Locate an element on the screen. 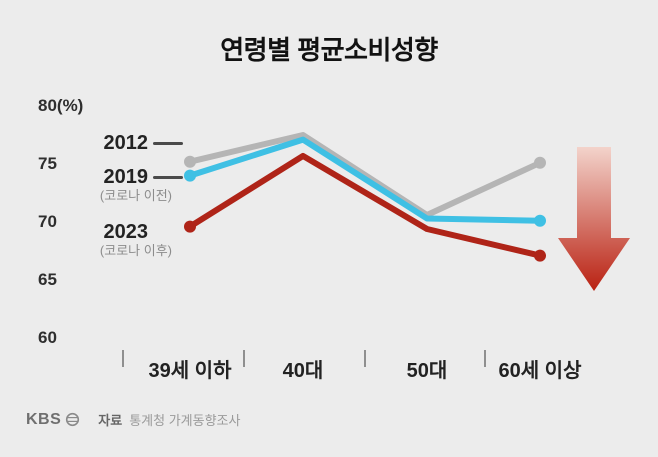 The width and height of the screenshot is (658, 457). y-axis-label: 75 is located at coordinates (47, 163).